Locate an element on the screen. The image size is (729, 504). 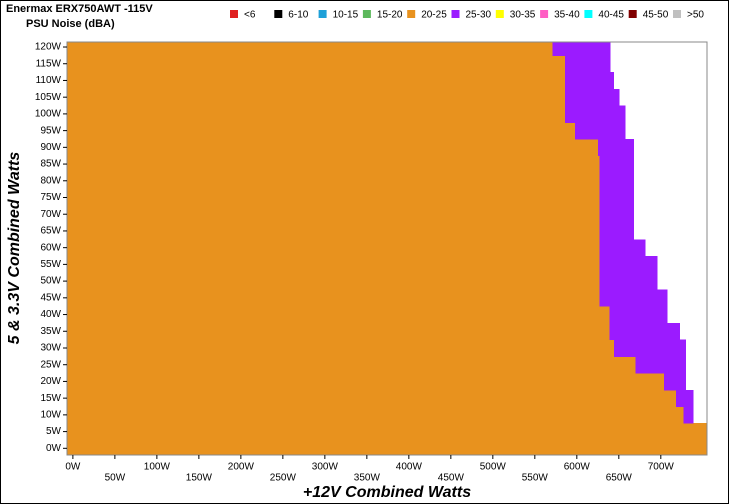
x-tick-label: 250W is located at coordinates (283, 478).